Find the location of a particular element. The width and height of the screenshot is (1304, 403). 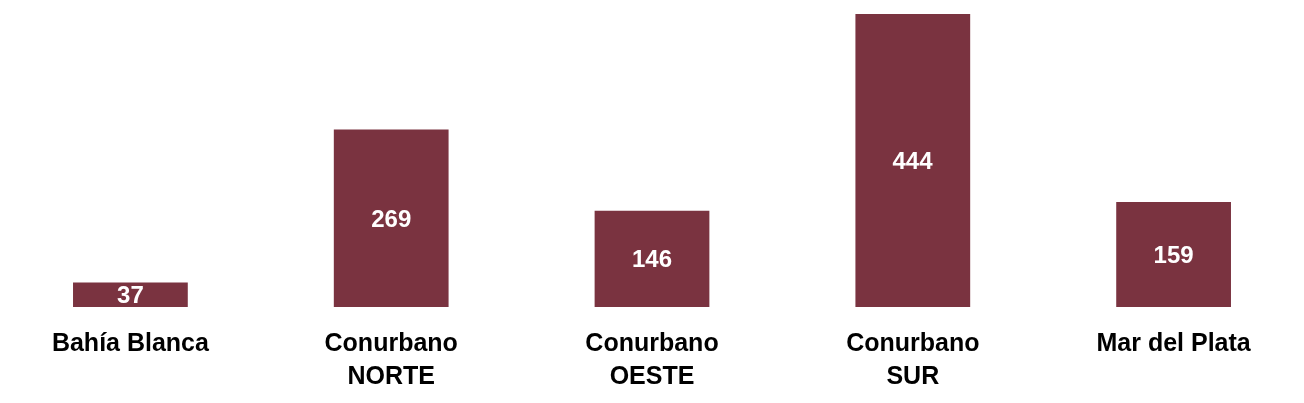

data-label: 37 is located at coordinates (130, 295).